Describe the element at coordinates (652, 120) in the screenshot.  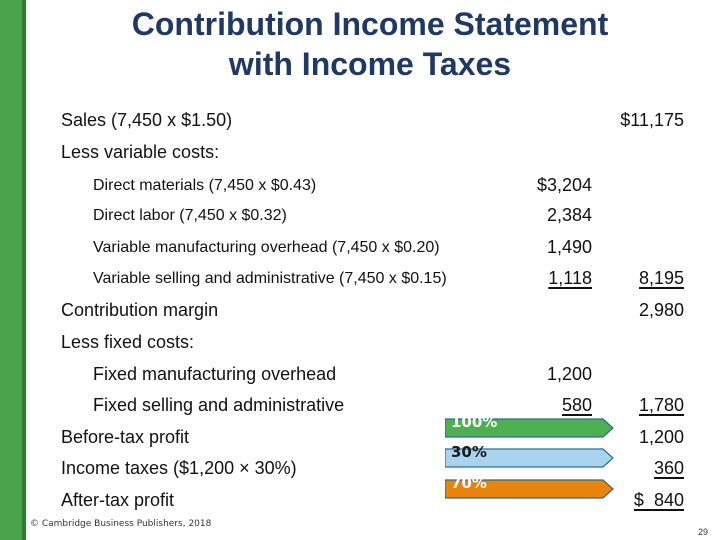
I see `value-sales: $11,175` at that location.